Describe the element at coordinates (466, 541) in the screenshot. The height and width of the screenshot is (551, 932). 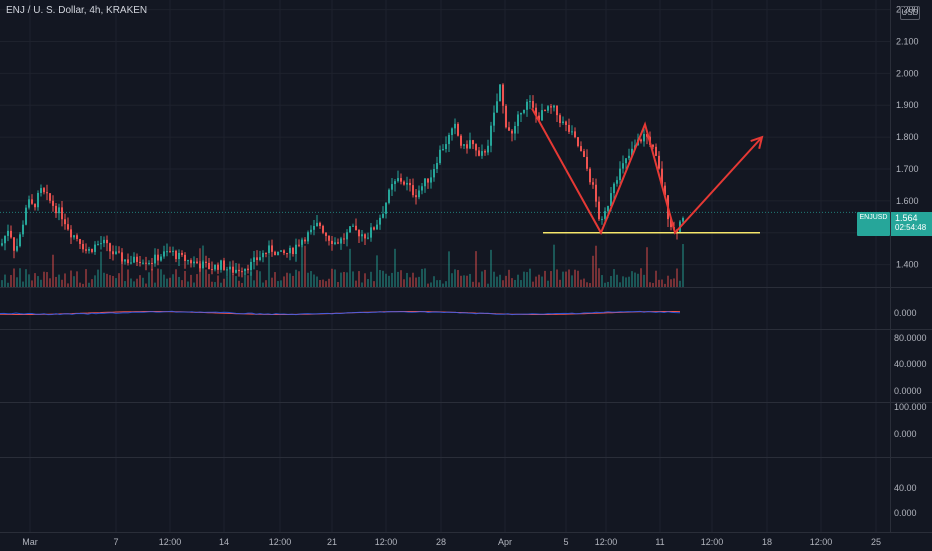
I see `time-axis` at that location.